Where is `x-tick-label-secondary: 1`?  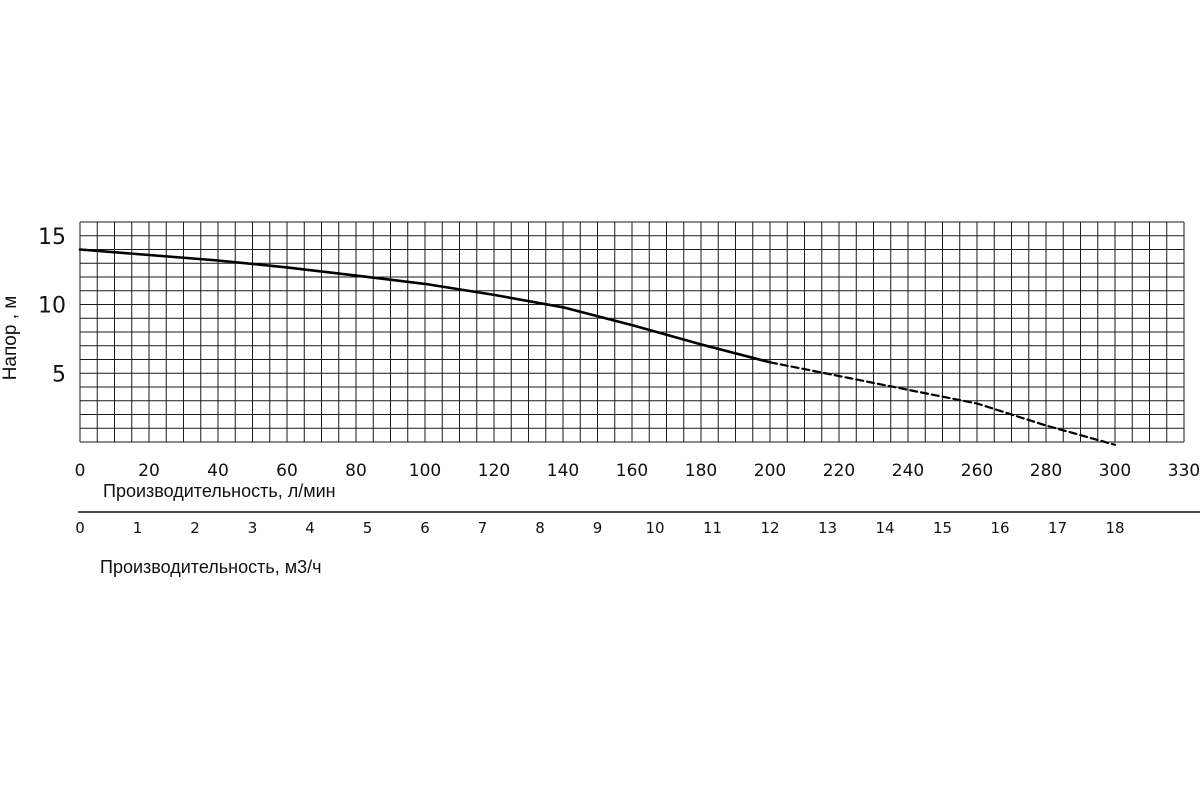 x-tick-label-secondary: 1 is located at coordinates (138, 528).